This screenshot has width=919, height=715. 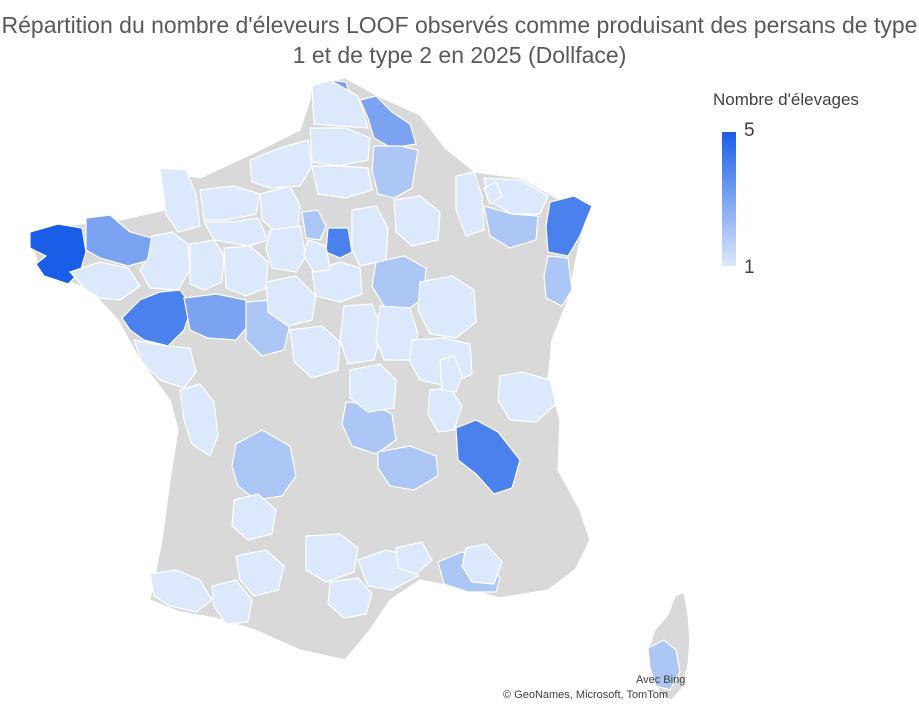 I want to click on region-aveyron, so click(x=350, y=598).